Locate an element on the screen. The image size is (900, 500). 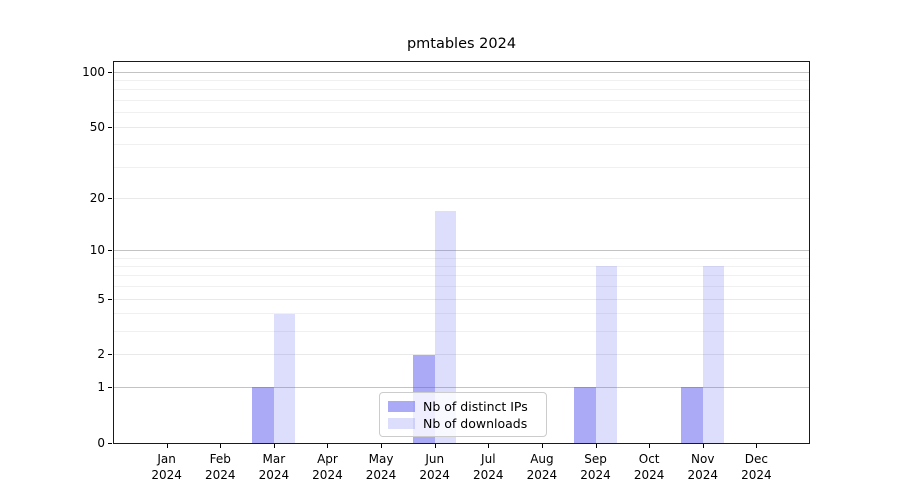
bar-downloads-mar is located at coordinates (284, 378).